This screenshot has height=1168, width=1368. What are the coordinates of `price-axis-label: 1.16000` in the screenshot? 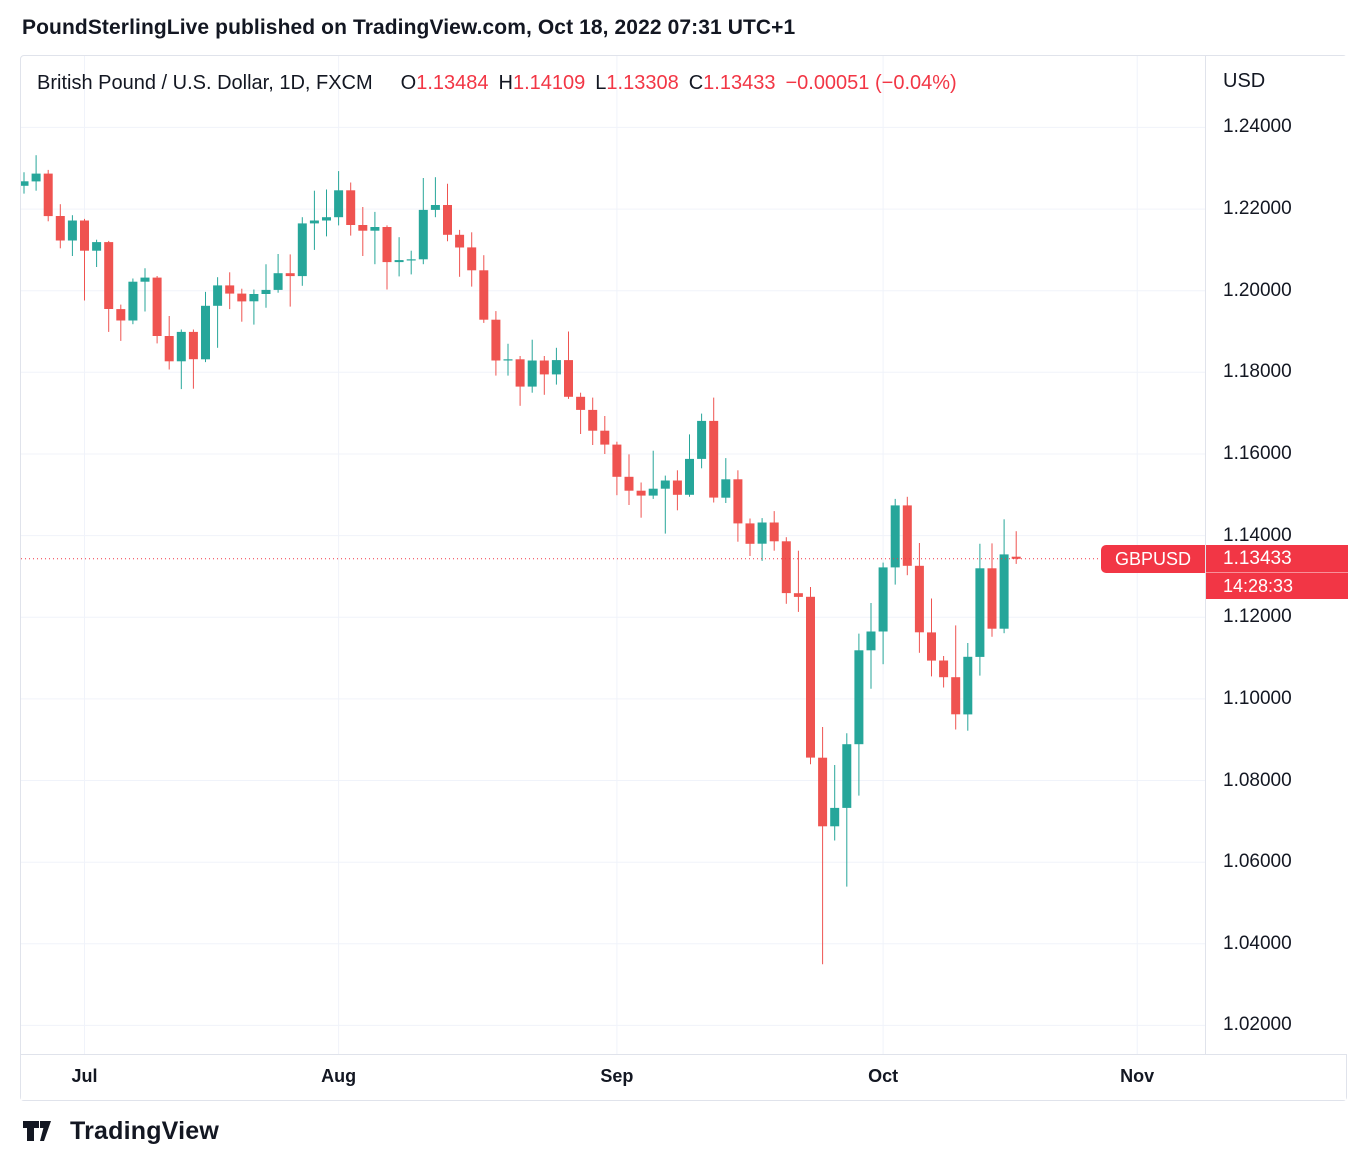 It's located at (1257, 453).